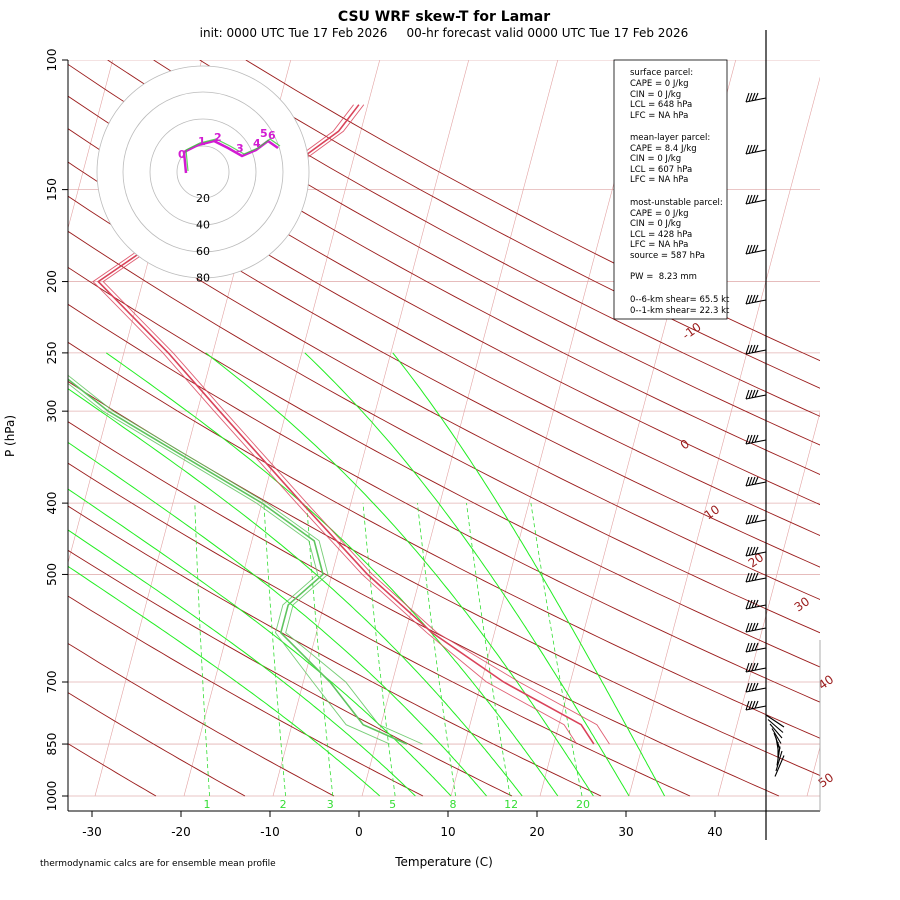 The height and width of the screenshot is (900, 900). I want to click on x-tick-label: 0, so click(359, 832).